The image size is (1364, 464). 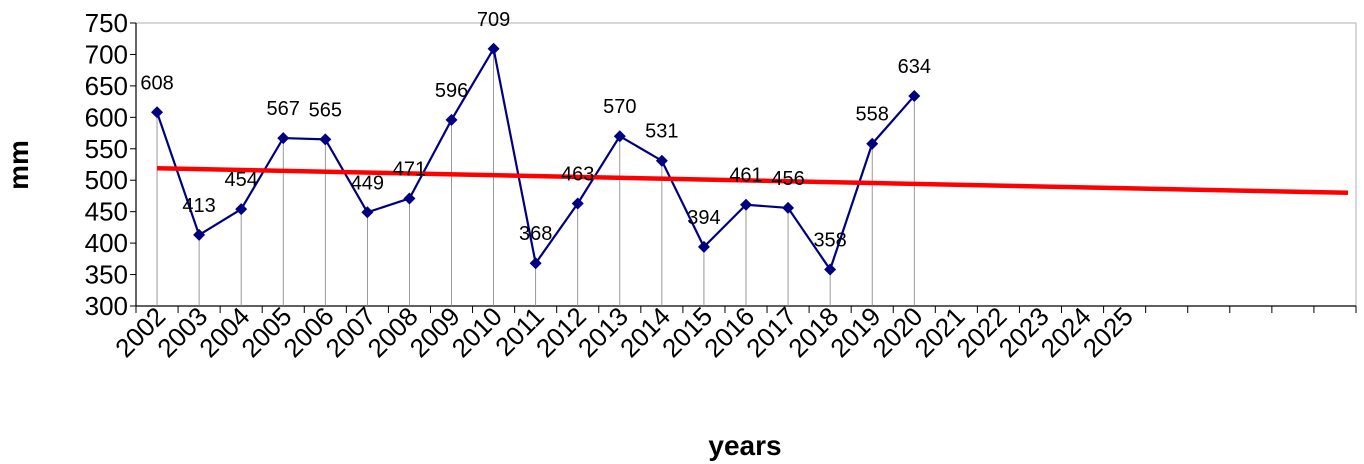 I want to click on y-tick-label: 350, so click(x=106, y=275).